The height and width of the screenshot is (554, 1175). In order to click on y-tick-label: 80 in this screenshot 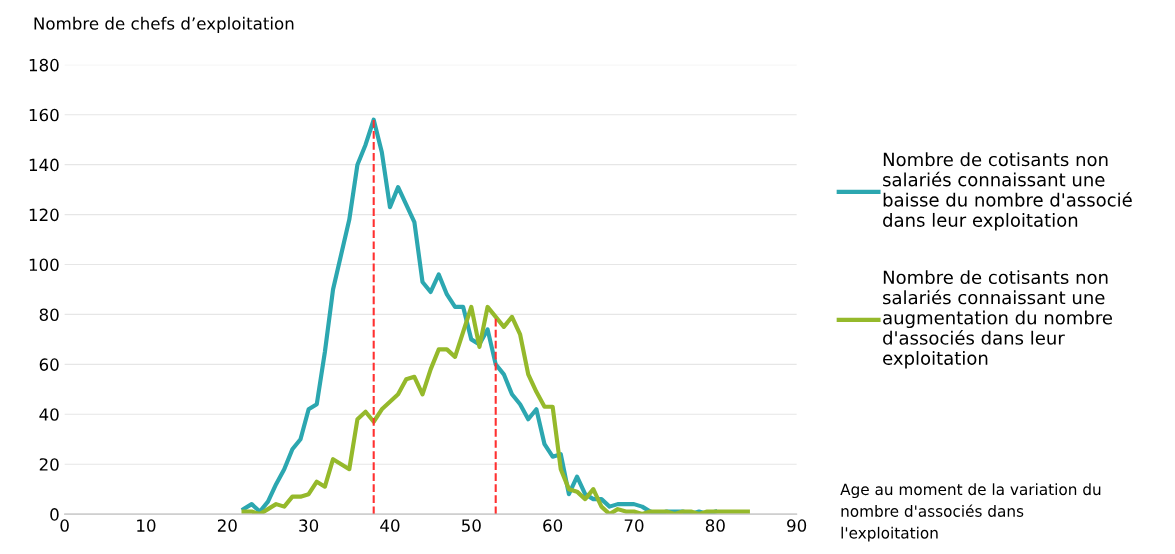, I will do `click(49, 314)`.